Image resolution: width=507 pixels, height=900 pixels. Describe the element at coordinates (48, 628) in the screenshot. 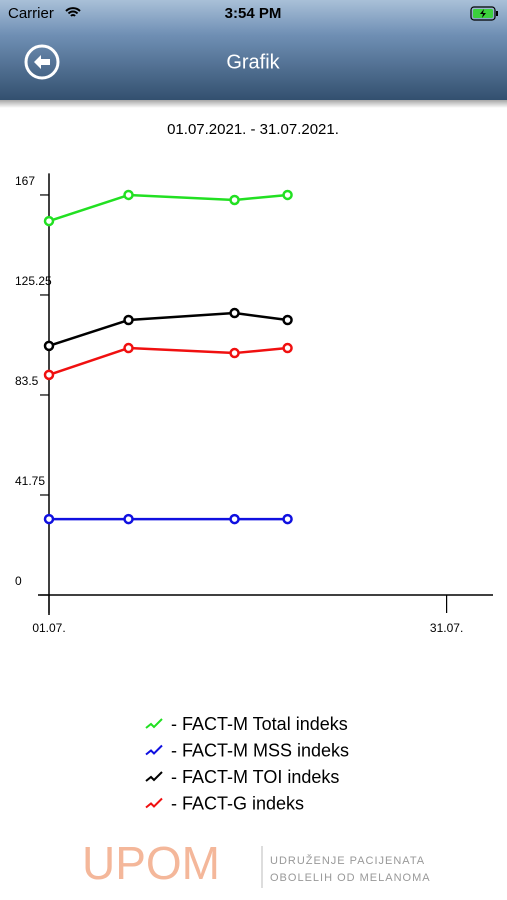

I see `x-tick-label: 01.07.` at that location.